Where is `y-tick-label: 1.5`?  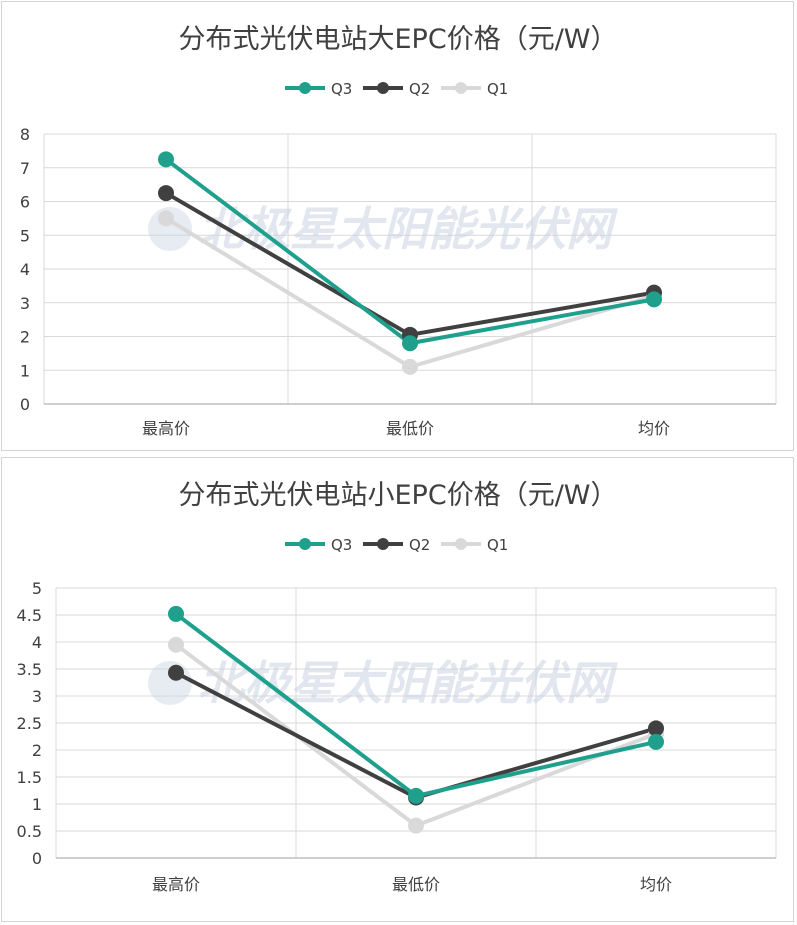 y-tick-label: 1.5 is located at coordinates (29, 777).